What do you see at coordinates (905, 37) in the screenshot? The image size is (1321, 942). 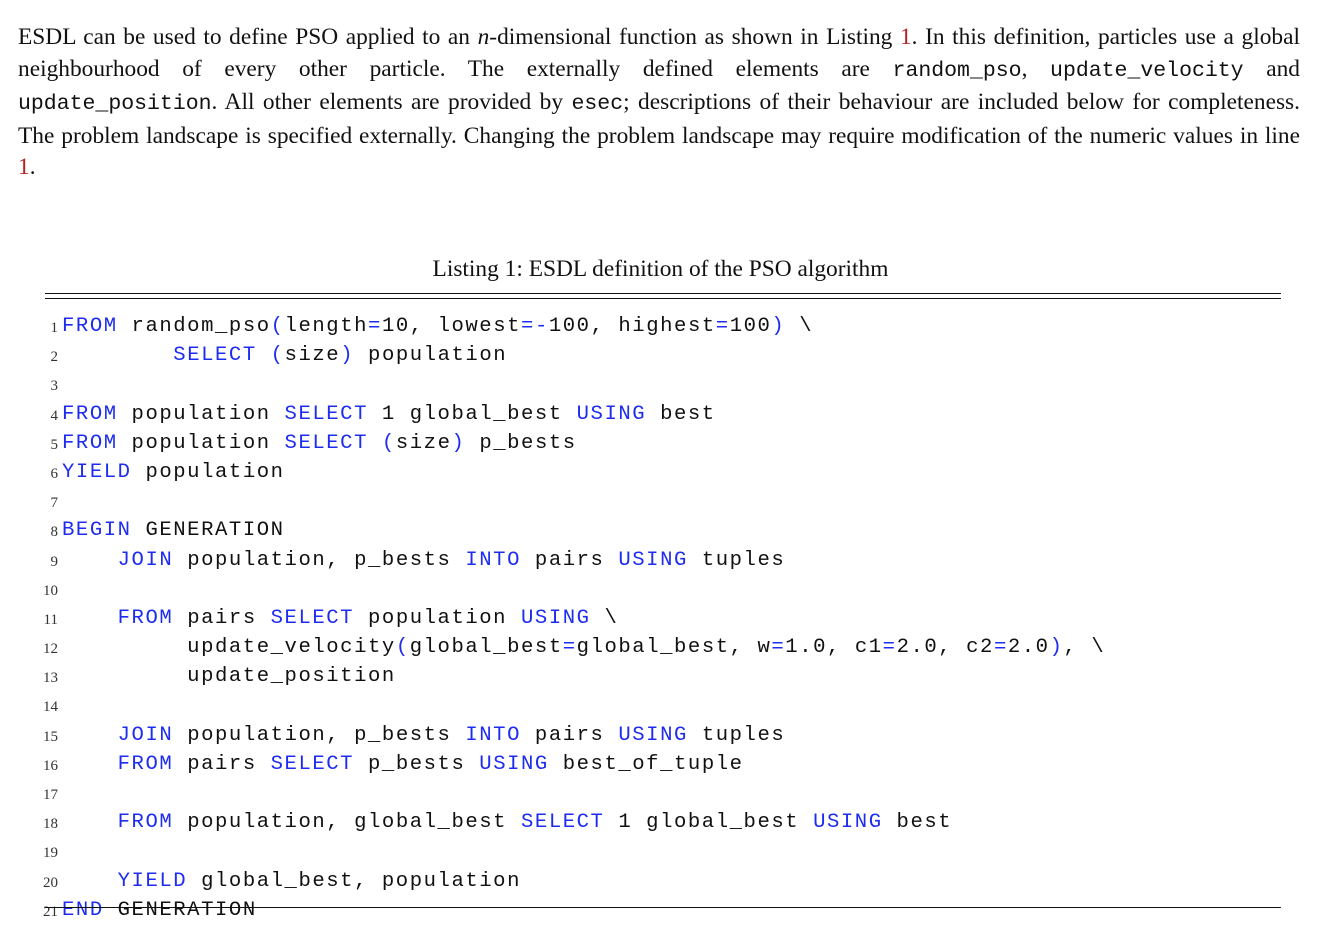 I see `listing-reference-link: 1` at bounding box center [905, 37].